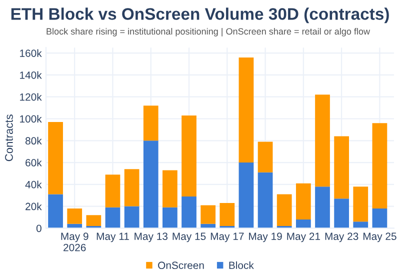  I want to click on chart-subtitle: Block share rising = institutional positioning | OnScreen share = retail or algo flow, so click(208, 32).